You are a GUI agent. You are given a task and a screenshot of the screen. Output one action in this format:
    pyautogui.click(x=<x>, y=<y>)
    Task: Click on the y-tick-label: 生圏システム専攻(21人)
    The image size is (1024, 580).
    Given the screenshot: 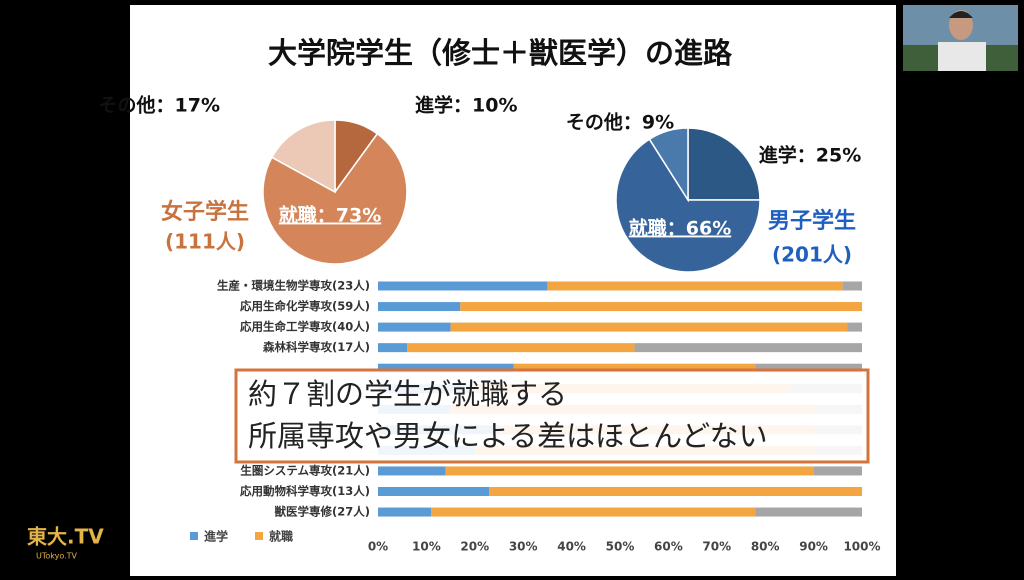 What is the action you would take?
    pyautogui.click(x=305, y=470)
    